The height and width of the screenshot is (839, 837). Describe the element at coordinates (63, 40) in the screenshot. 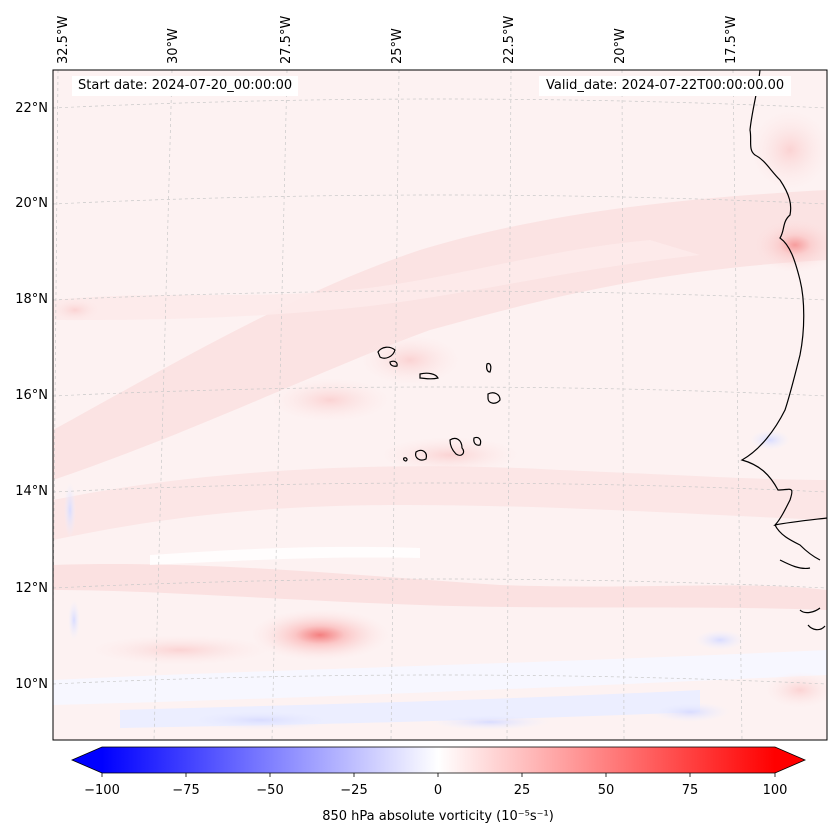

I see `lon-label: 32.5°W` at that location.